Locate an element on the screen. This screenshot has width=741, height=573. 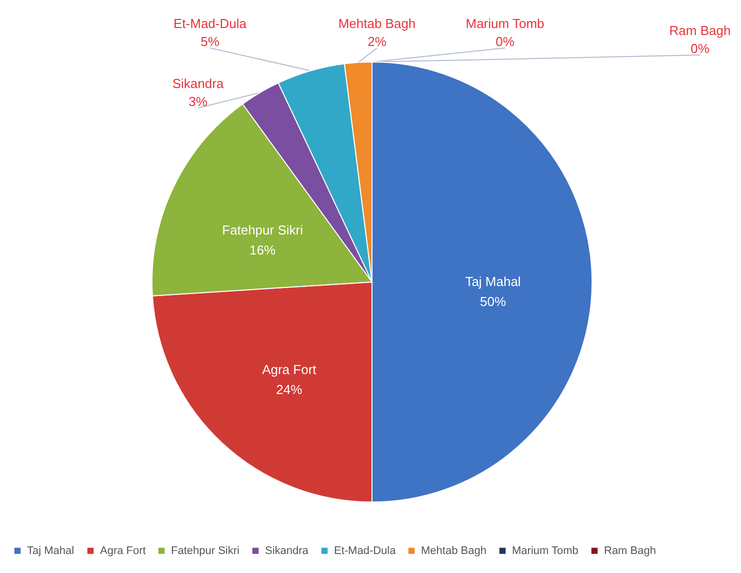
slice-label: Et-Mad-Dula is located at coordinates (211, 23).